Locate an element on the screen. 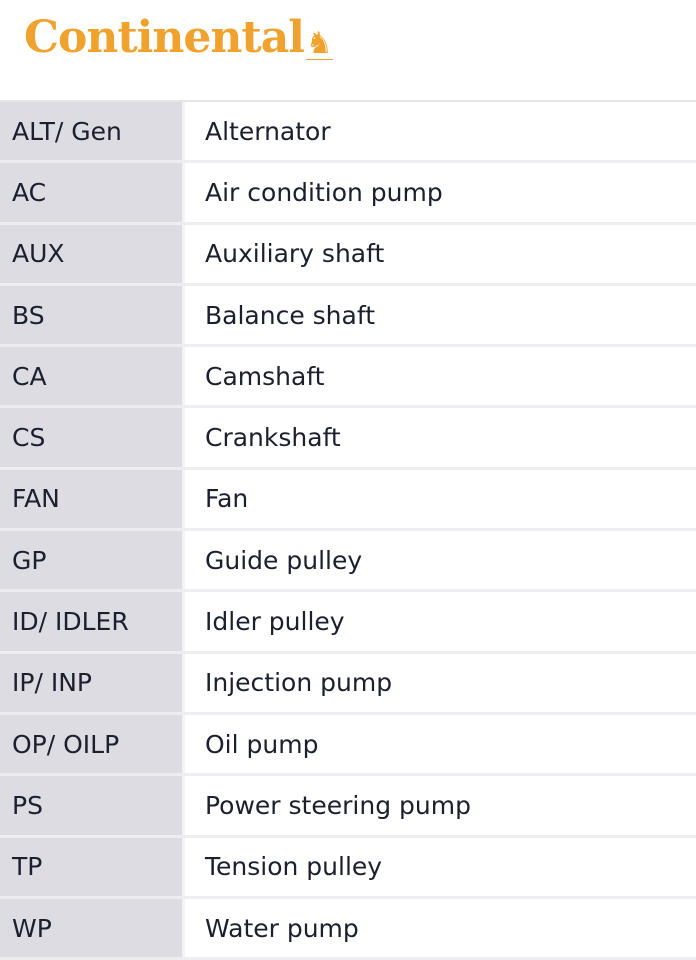 The image size is (696, 960). table-row: AC Air condition pump is located at coordinates (348, 194).